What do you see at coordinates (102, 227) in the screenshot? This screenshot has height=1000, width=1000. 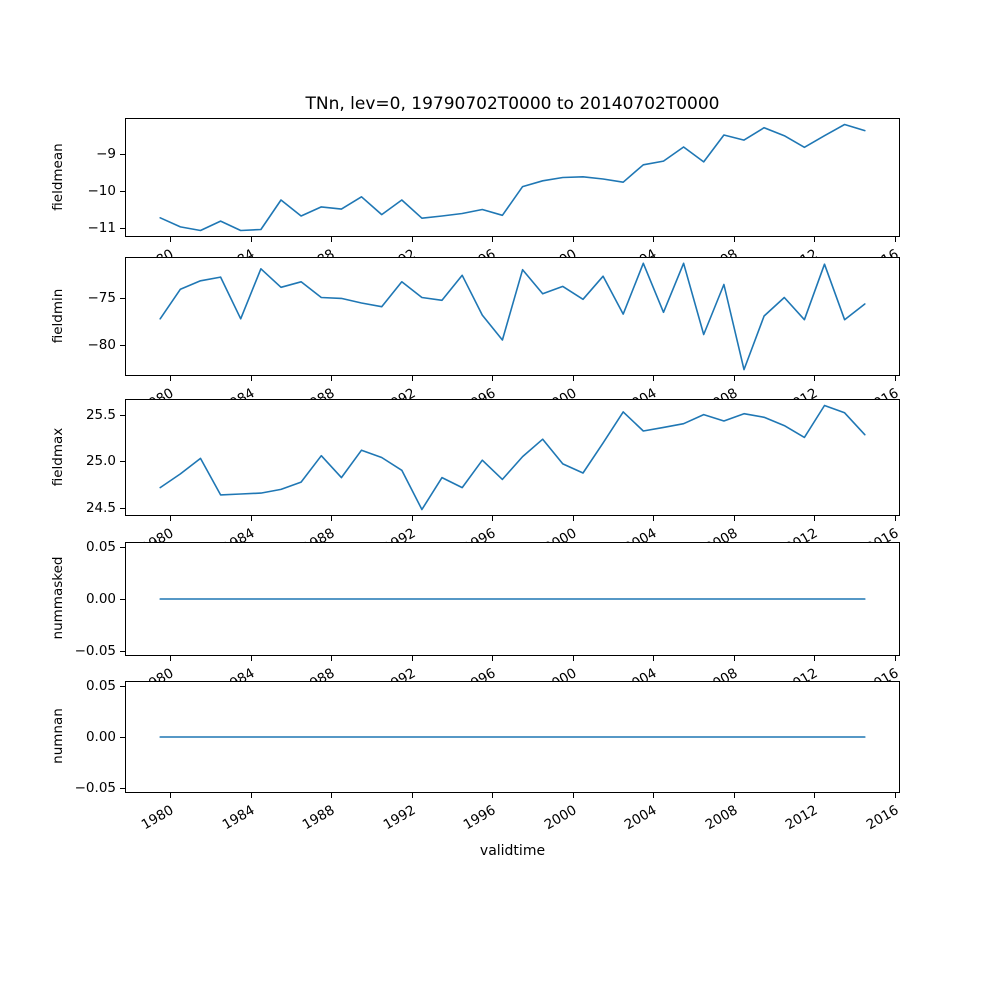 I see `y-tick-label: −11` at bounding box center [102, 227].